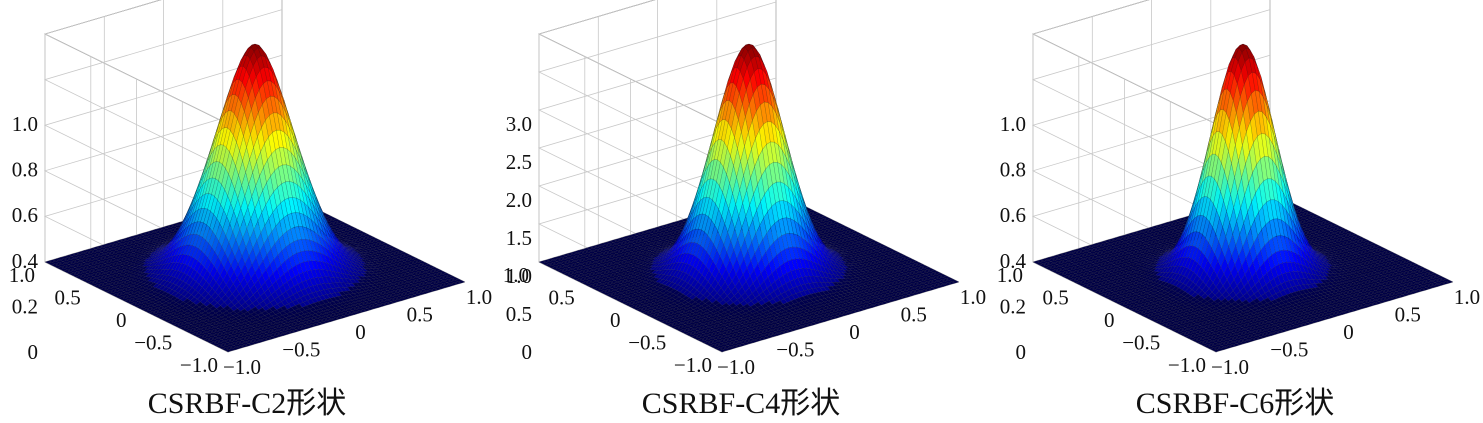  Describe the element at coordinates (420, 315) in the screenshot. I see `x-axis-tick-label: 0.5` at that location.